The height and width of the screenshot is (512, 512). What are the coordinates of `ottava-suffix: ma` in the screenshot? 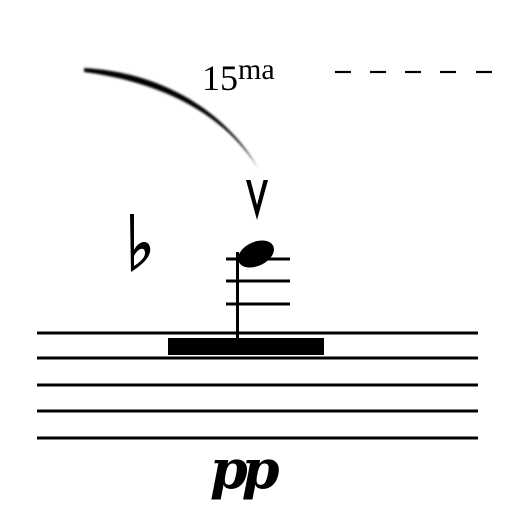 It's located at (256, 69).